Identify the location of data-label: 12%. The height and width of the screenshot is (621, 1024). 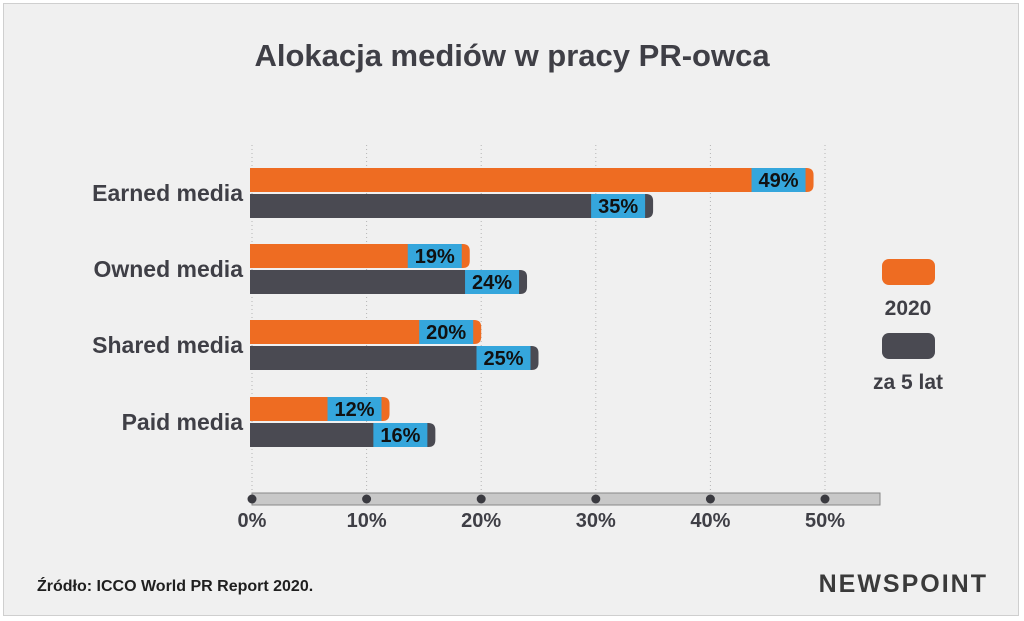
(355, 410).